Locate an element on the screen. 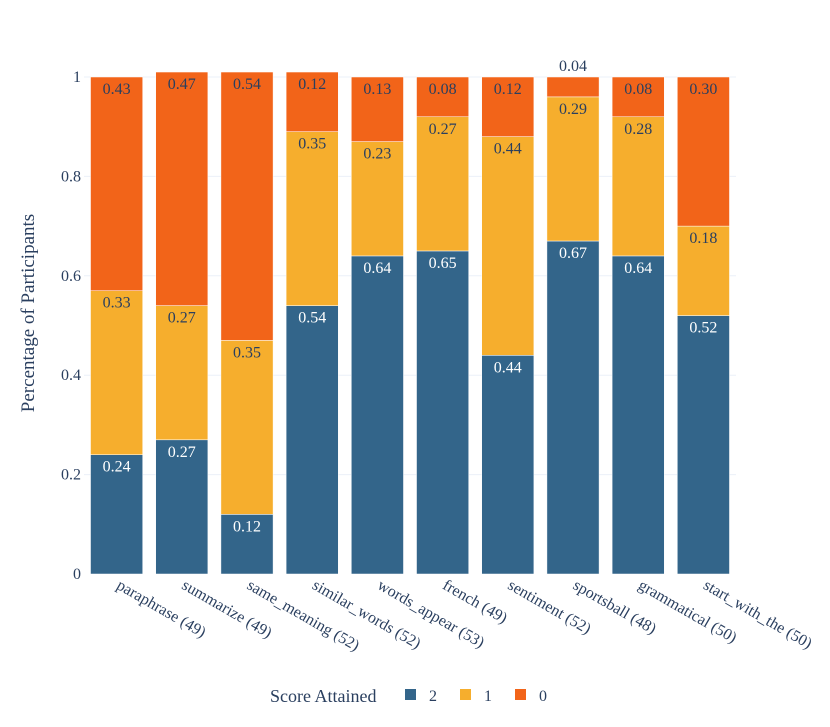  legend-item-label: 2 is located at coordinates (433, 696).